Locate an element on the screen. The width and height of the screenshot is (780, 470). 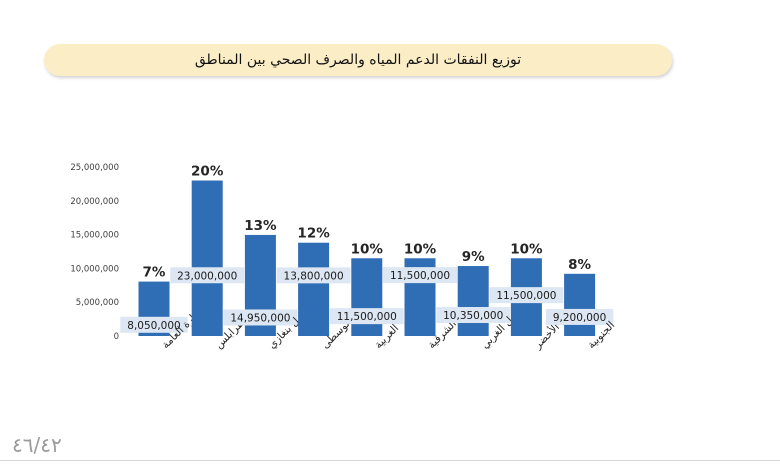
y-tick-label: 20,000,000 is located at coordinates (94, 202).